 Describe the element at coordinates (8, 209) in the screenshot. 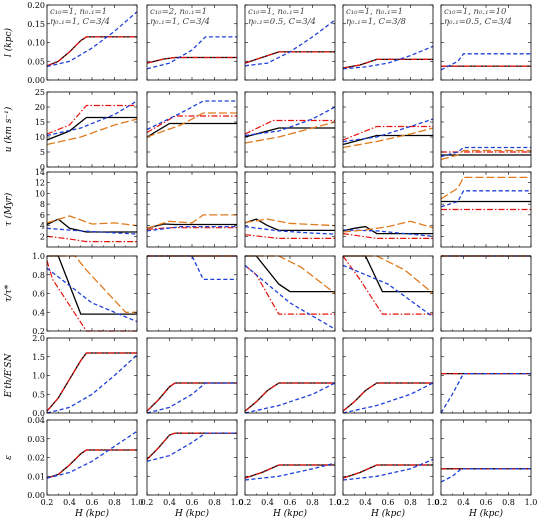

I see `y-axis-label: τ (Myr)` at that location.